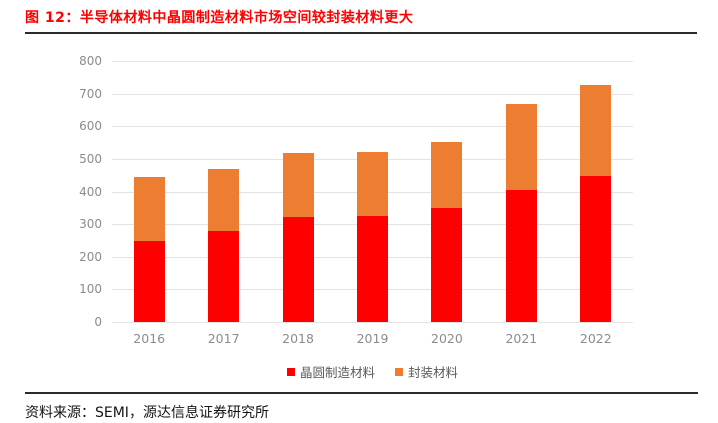  Describe the element at coordinates (147, 413) in the screenshot. I see `source-note: 资料来源：SEMI，源达信息证券研究所` at that location.